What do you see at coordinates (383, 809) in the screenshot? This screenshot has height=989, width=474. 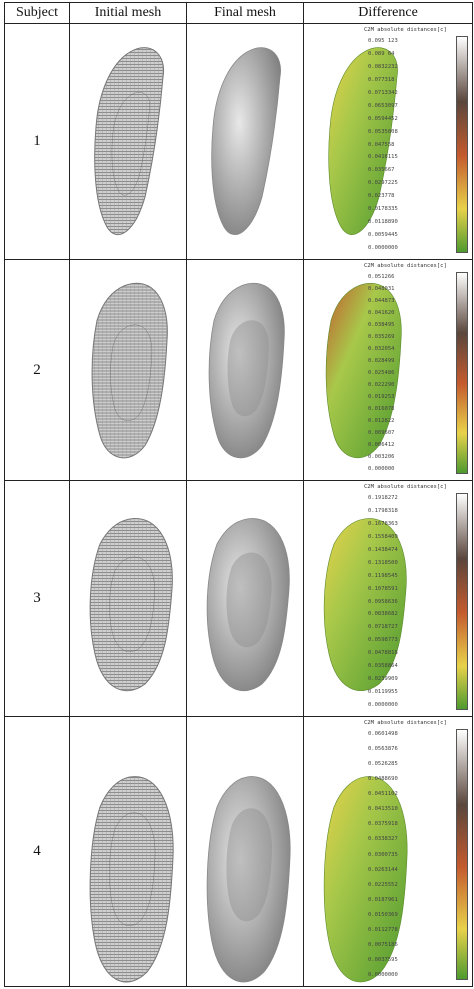 I see `colorbar-tick-label: 0.0413510` at bounding box center [383, 809].